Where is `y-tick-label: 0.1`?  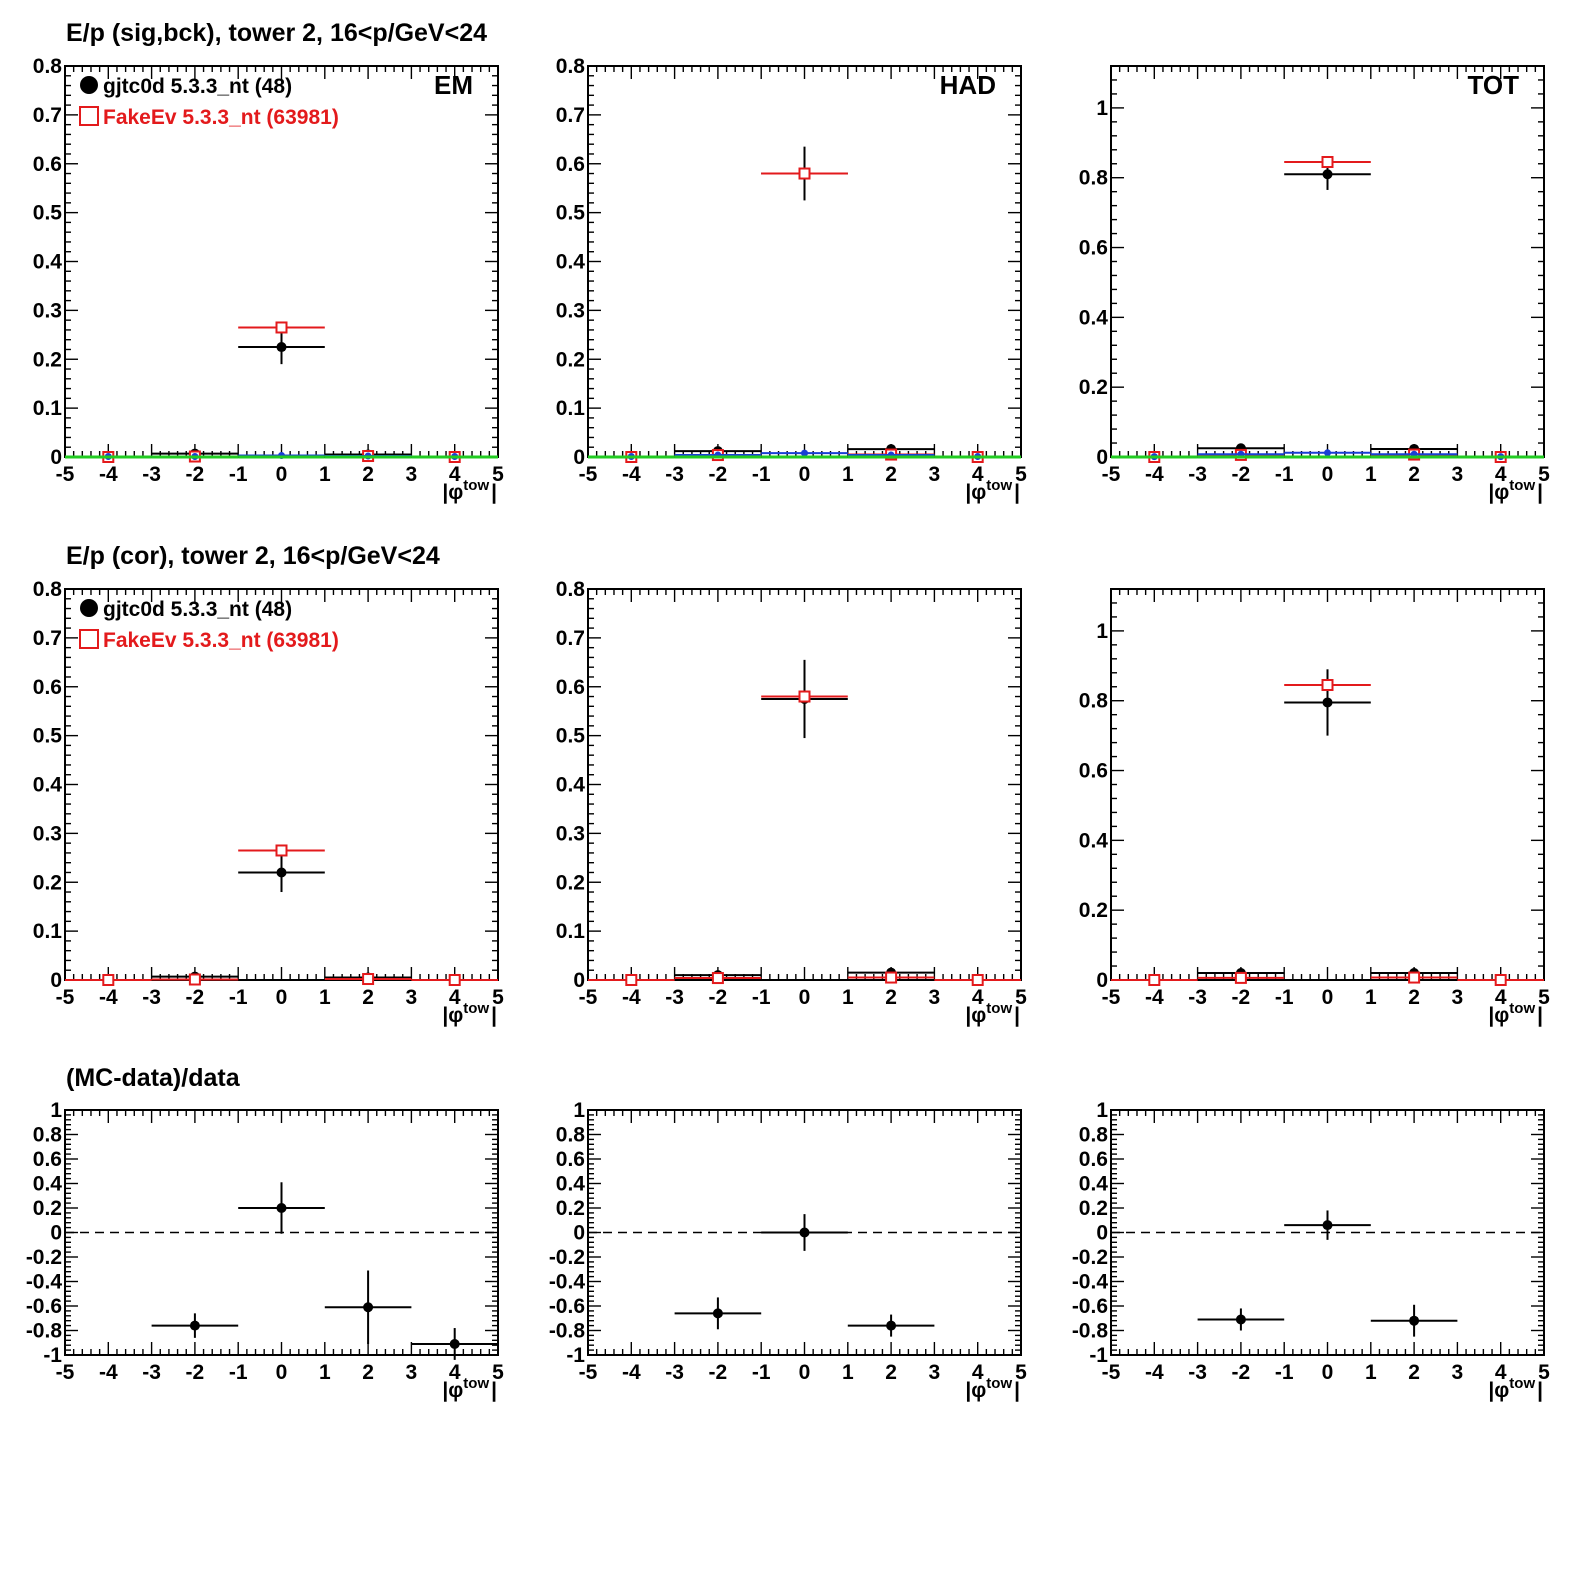 y-tick-label: 0.1 is located at coordinates (48, 408).